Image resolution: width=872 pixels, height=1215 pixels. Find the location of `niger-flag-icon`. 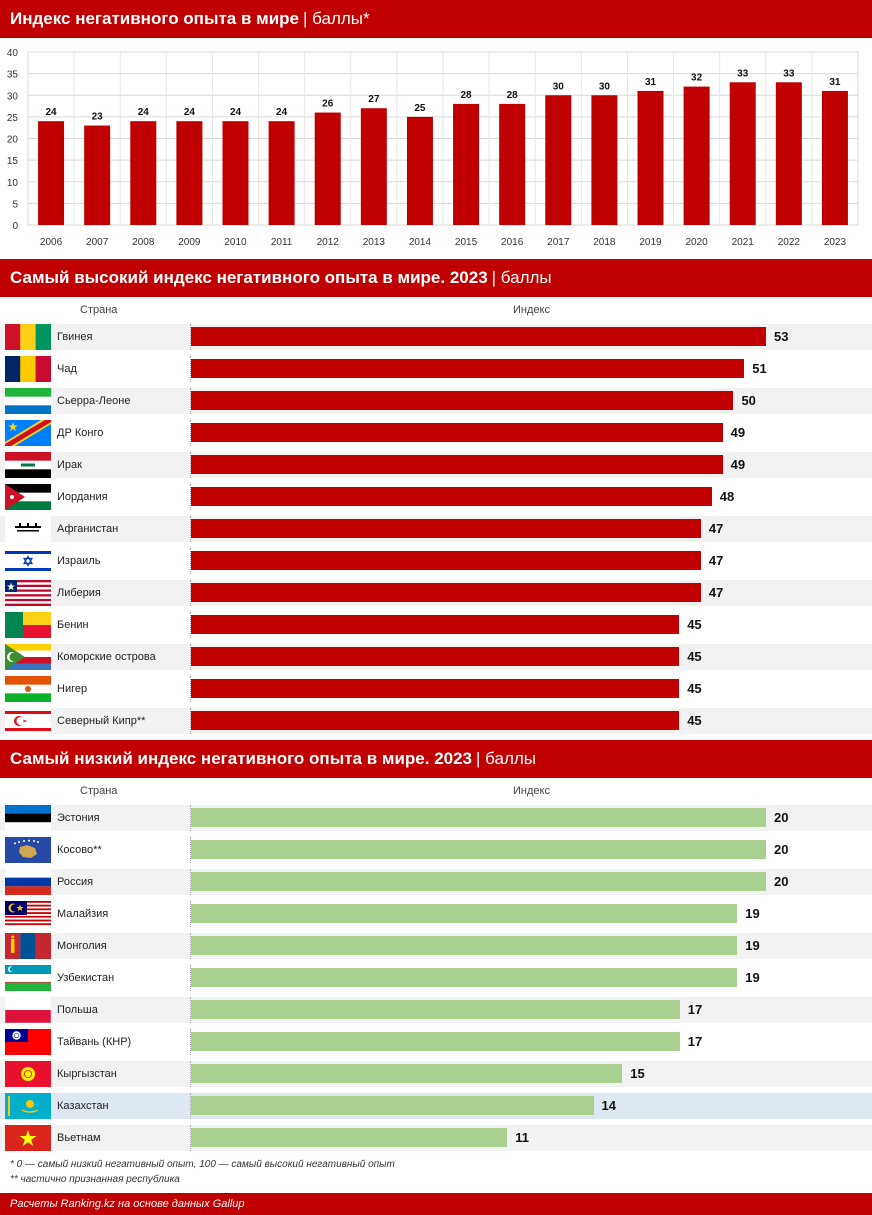

niger-flag-icon is located at coordinates (28, 689).